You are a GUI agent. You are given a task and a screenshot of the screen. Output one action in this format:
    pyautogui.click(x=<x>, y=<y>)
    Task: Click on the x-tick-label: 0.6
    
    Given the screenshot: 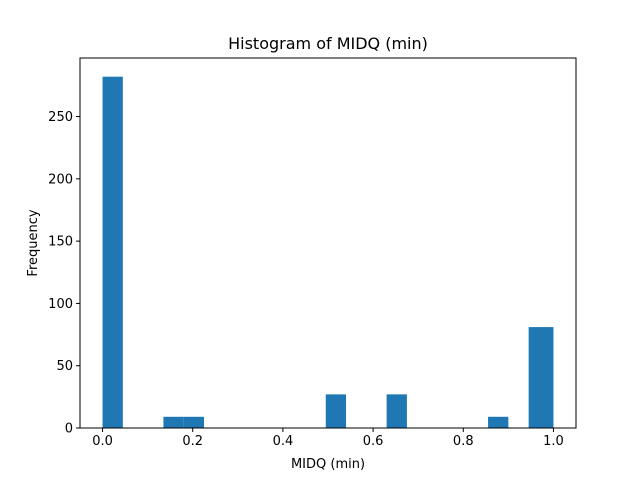 What is the action you would take?
    pyautogui.click(x=373, y=441)
    